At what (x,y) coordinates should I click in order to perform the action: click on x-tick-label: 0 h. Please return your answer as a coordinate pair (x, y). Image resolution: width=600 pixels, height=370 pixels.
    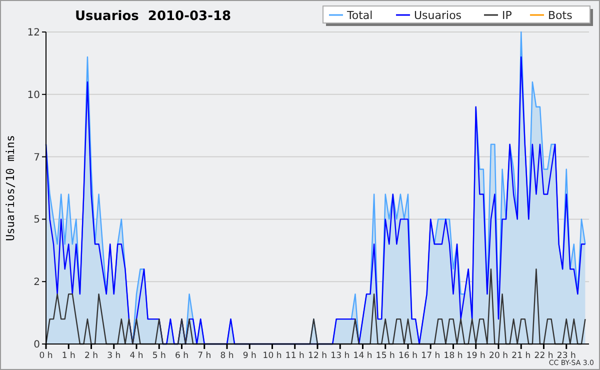
    Looking at the image, I should click on (46, 356).